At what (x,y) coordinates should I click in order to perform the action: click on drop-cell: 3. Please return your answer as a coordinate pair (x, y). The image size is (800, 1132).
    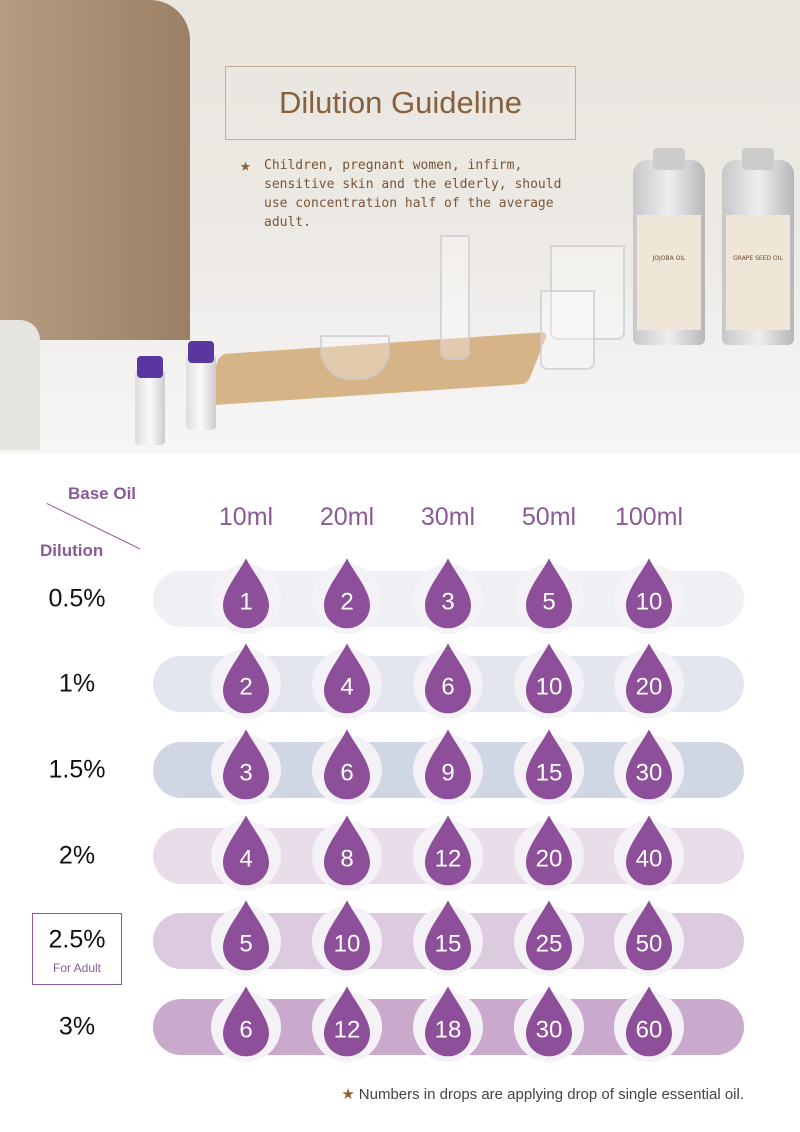
    Looking at the image, I should click on (448, 593).